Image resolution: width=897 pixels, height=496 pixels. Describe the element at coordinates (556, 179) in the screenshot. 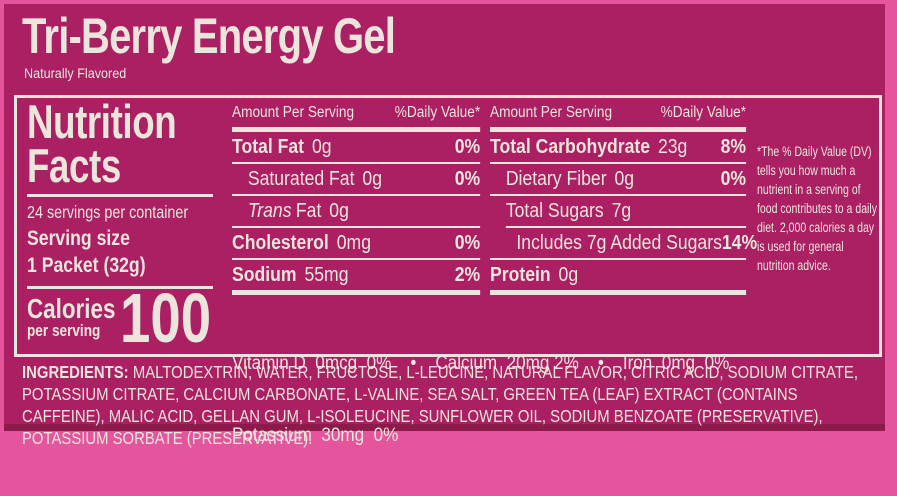

I see `nutrient-name: Dietary Fiber` at that location.